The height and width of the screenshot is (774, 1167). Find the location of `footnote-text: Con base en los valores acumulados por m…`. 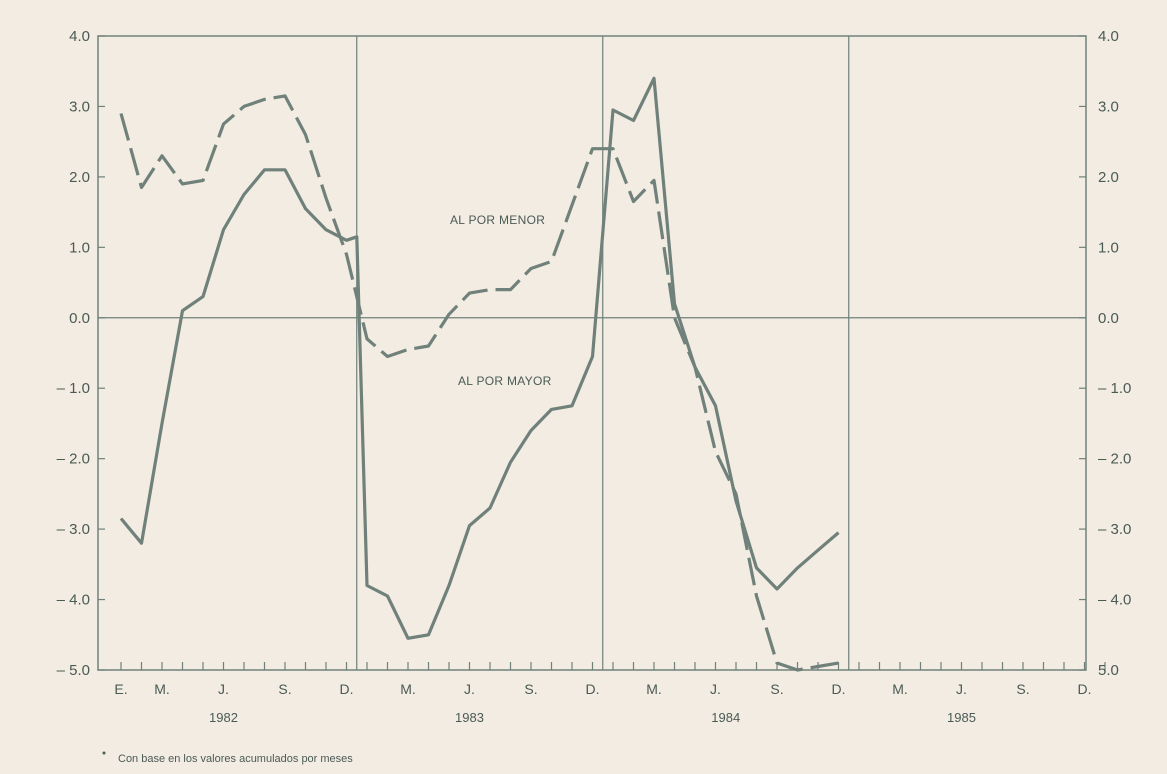

footnote-text: Con base en los valores acumulados por m… is located at coordinates (235, 759).